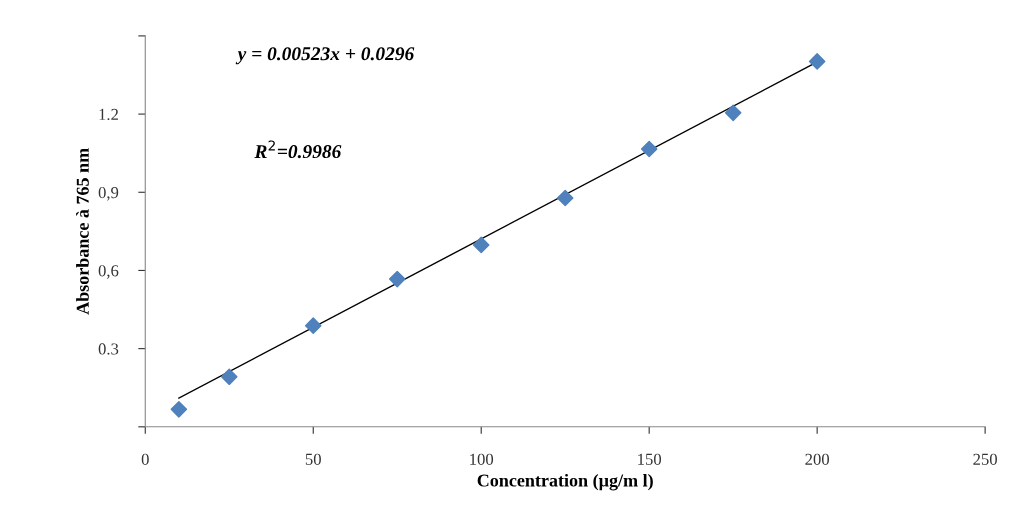 The image size is (1018, 513). What do you see at coordinates (298, 149) in the screenshot?
I see `annotation: R$^{2}$=0.9986` at bounding box center [298, 149].